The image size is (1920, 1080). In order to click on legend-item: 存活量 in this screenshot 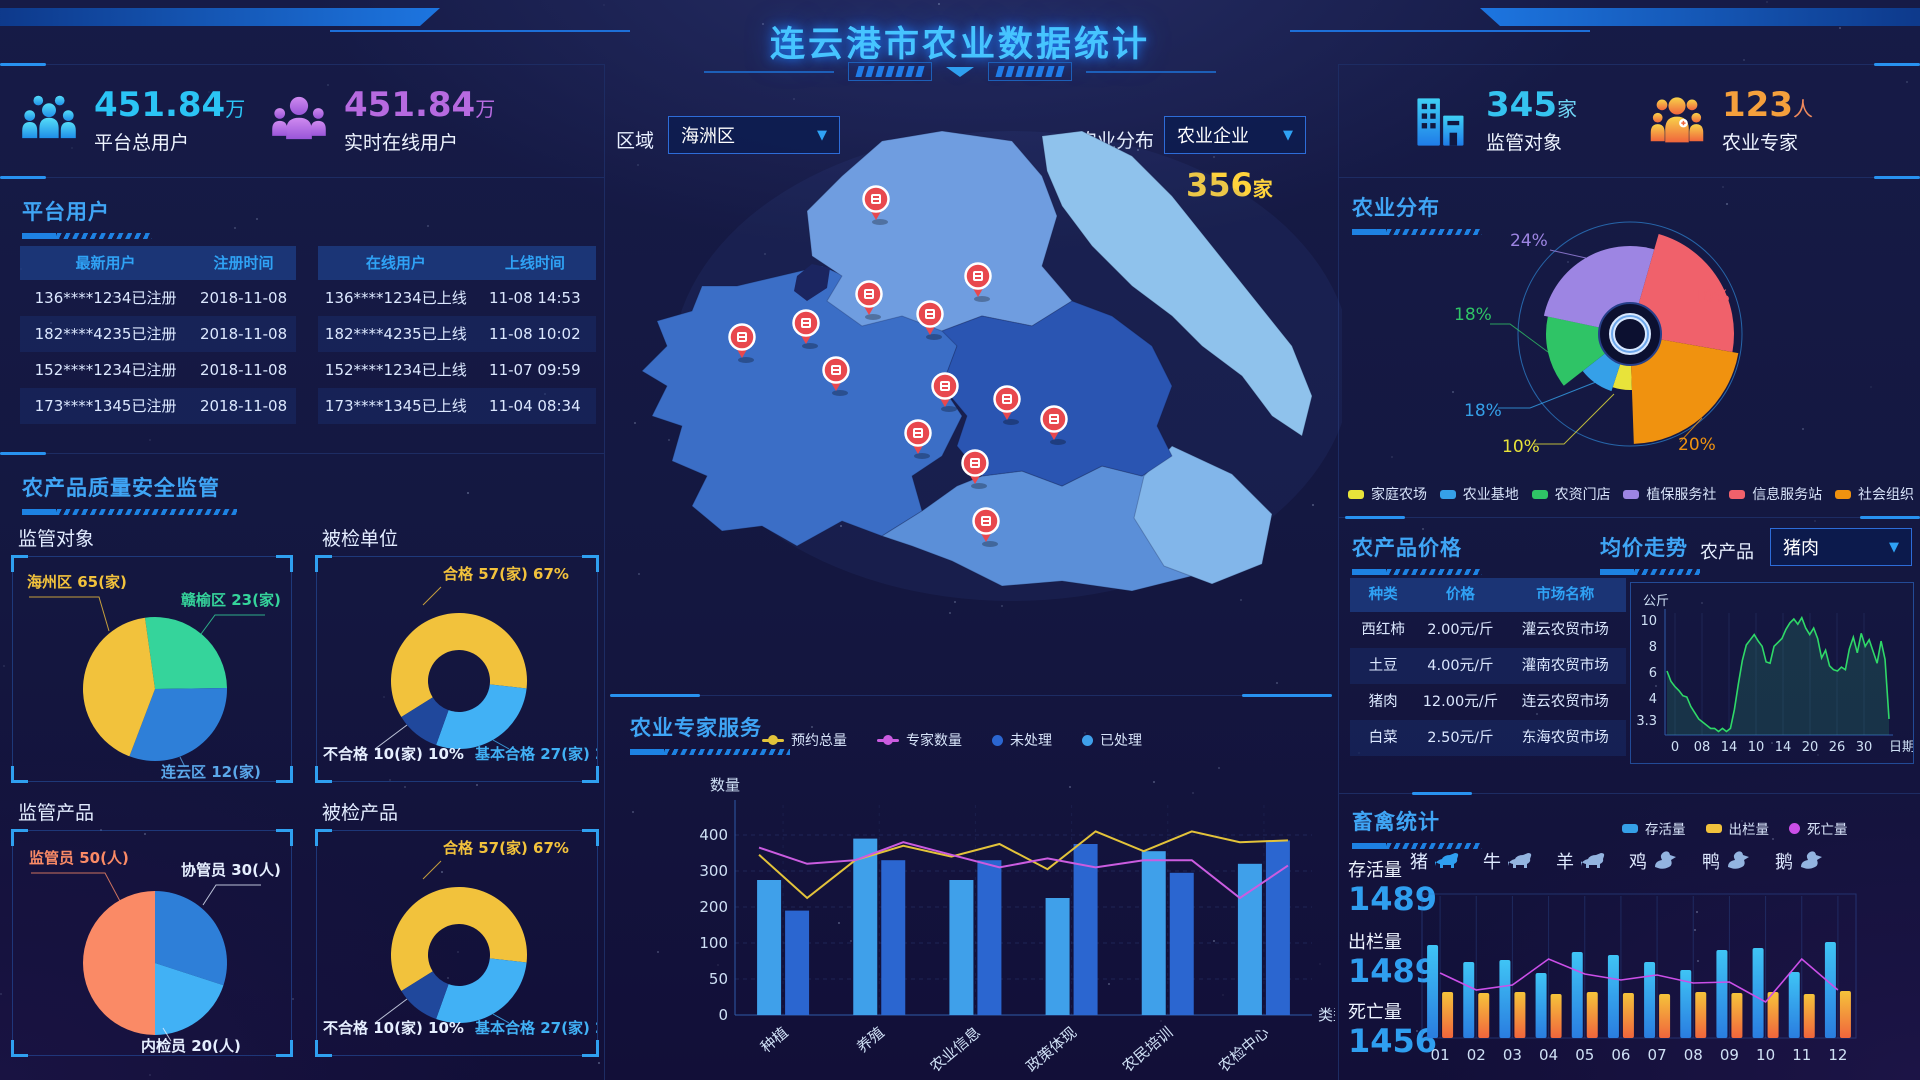, I will do `click(1654, 828)`.